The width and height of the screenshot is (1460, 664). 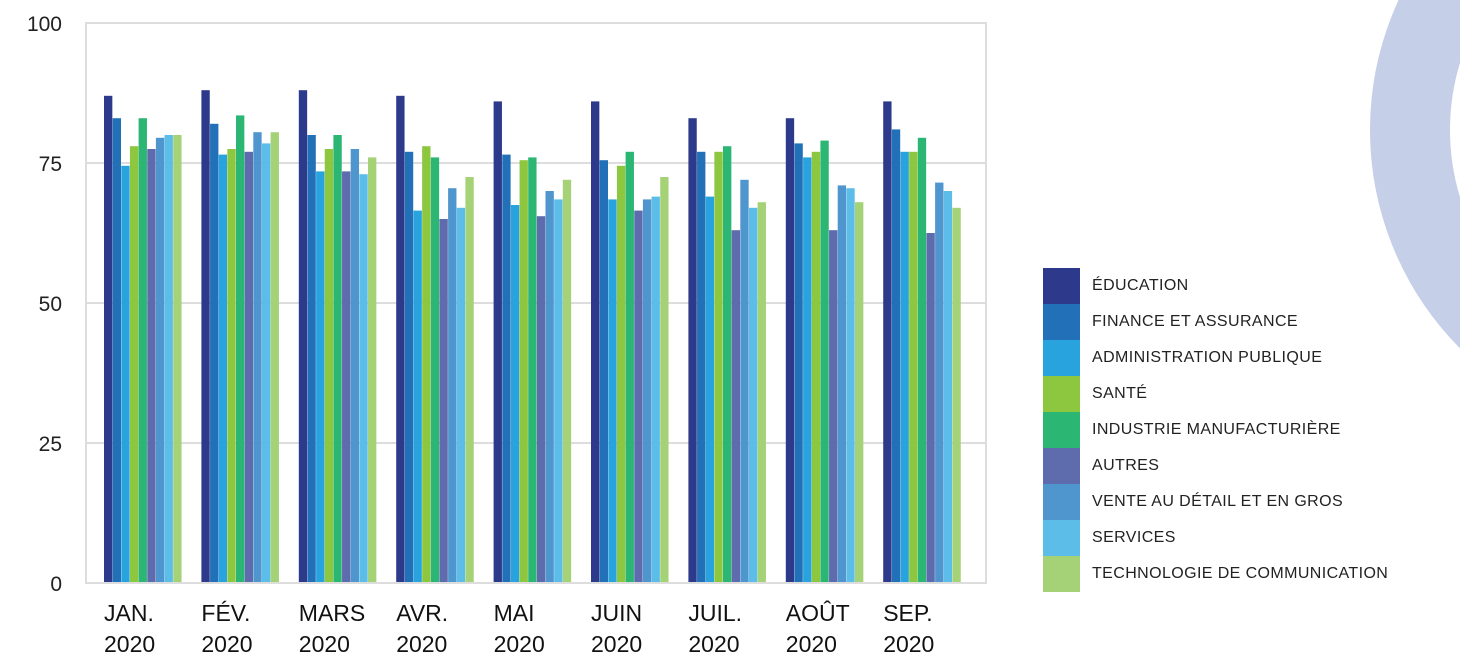 I want to click on x-tick-label: AOÛT, so click(x=818, y=612).